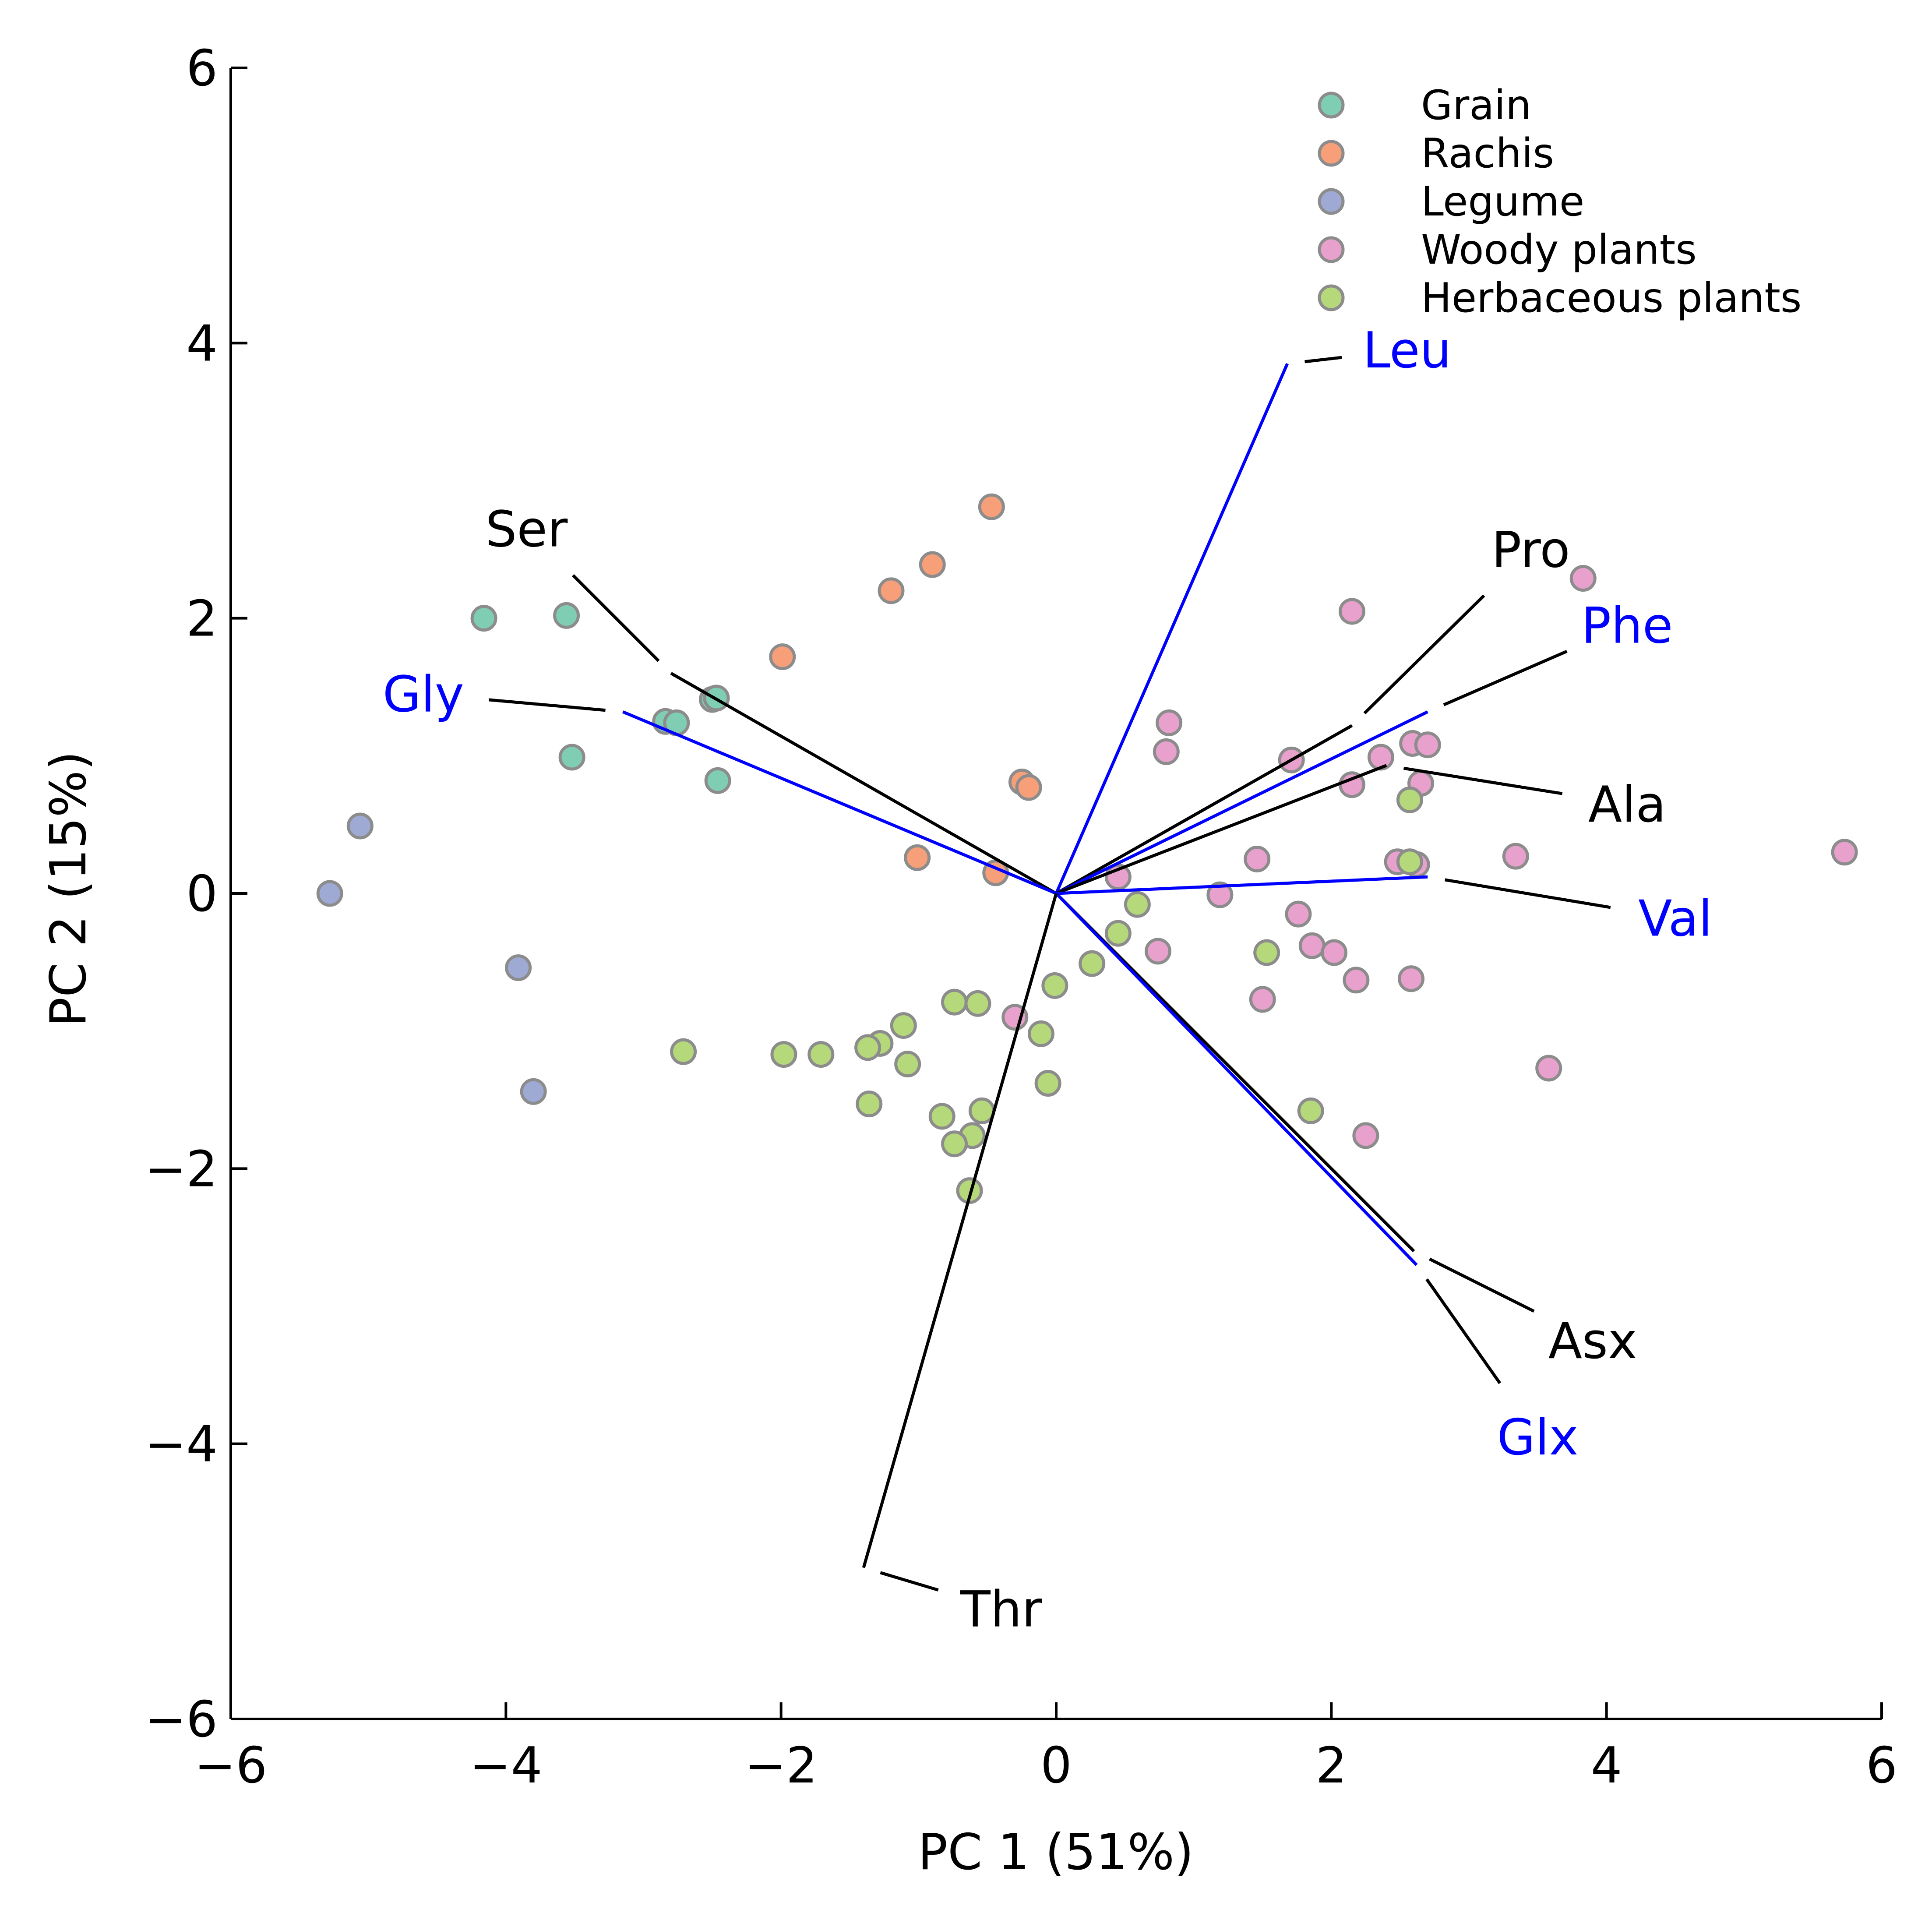 This screenshot has width=1932, height=1920. Describe the element at coordinates (1476, 105) in the screenshot. I see `legend-label: Grain` at that location.